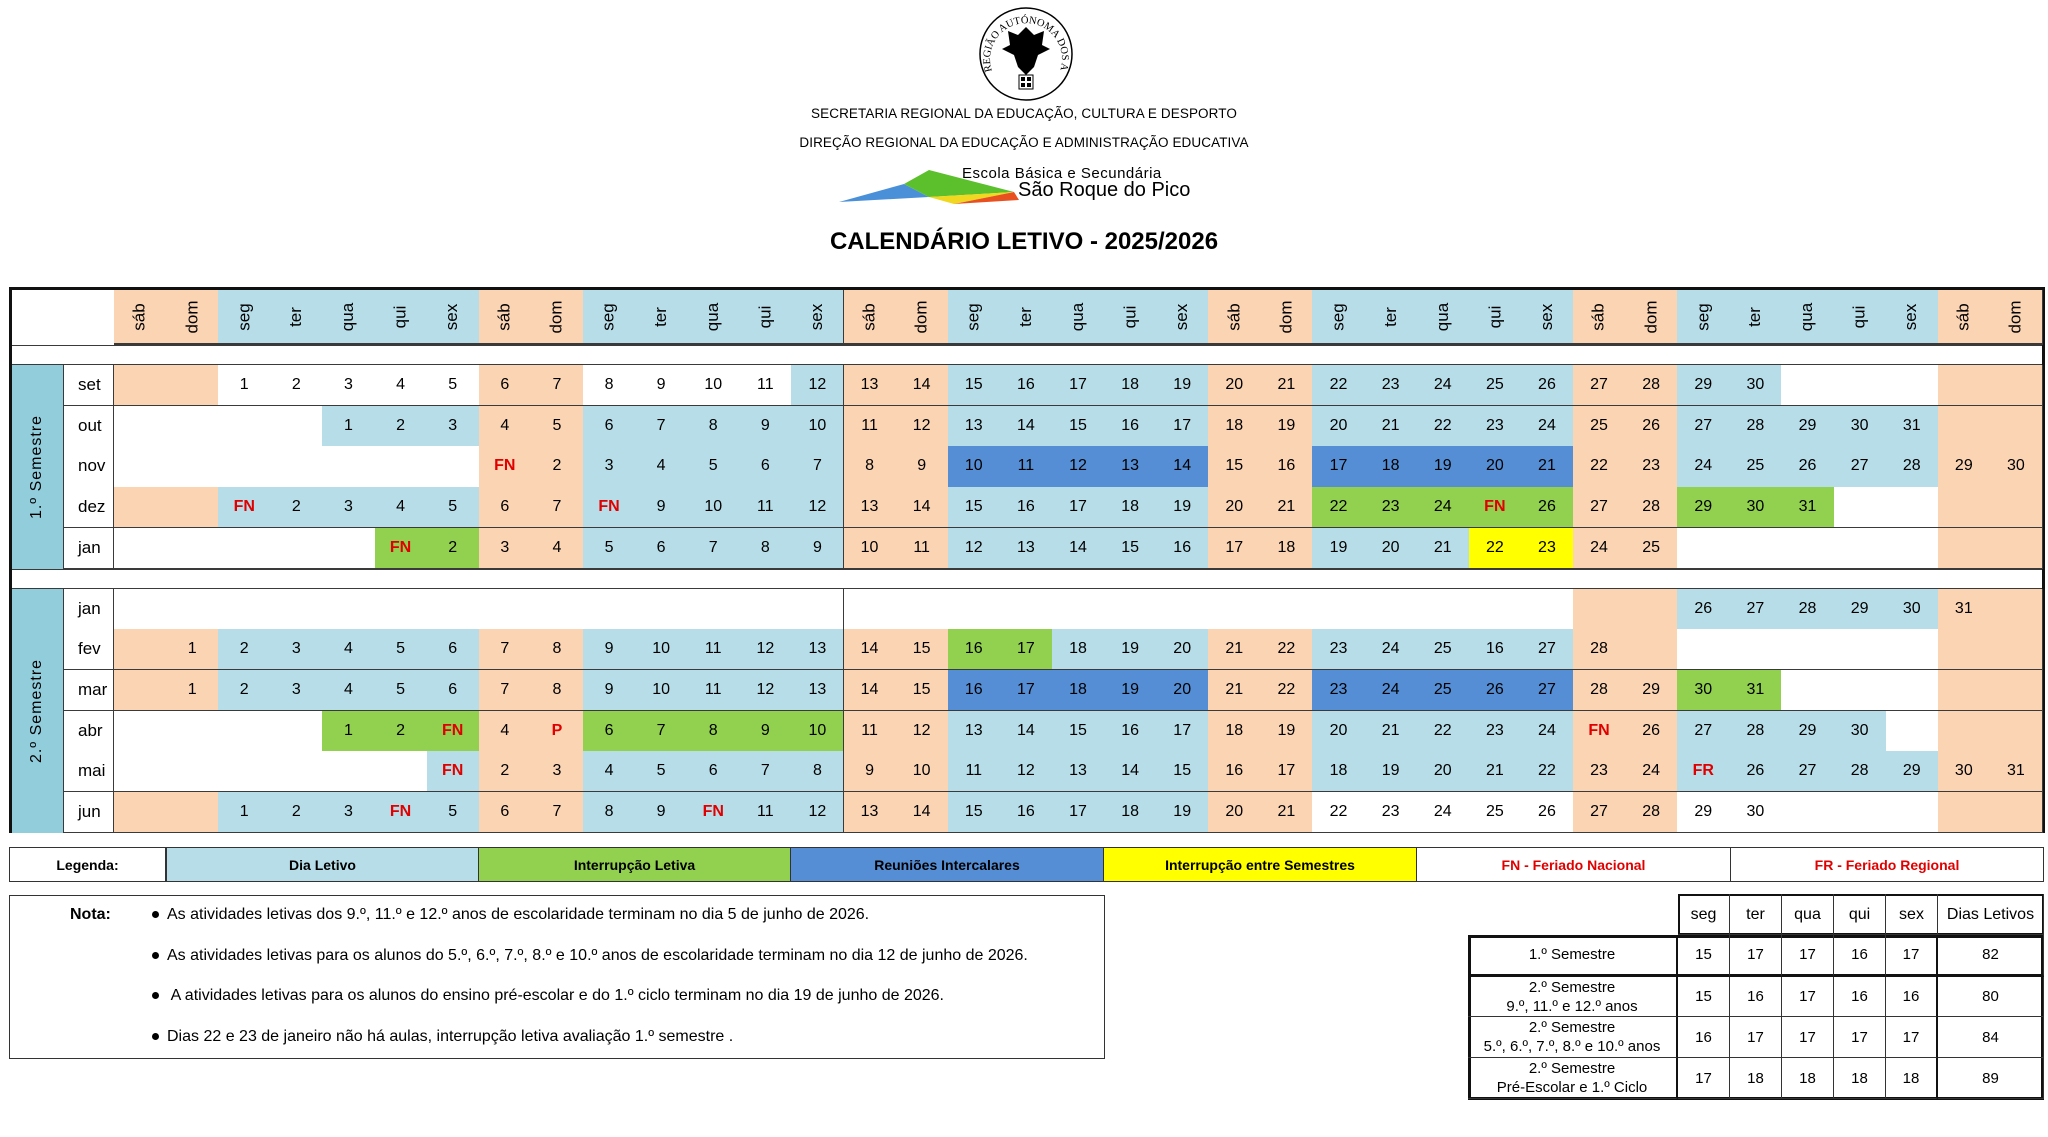  I want to click on day-cell: 19, so click(1443, 467).